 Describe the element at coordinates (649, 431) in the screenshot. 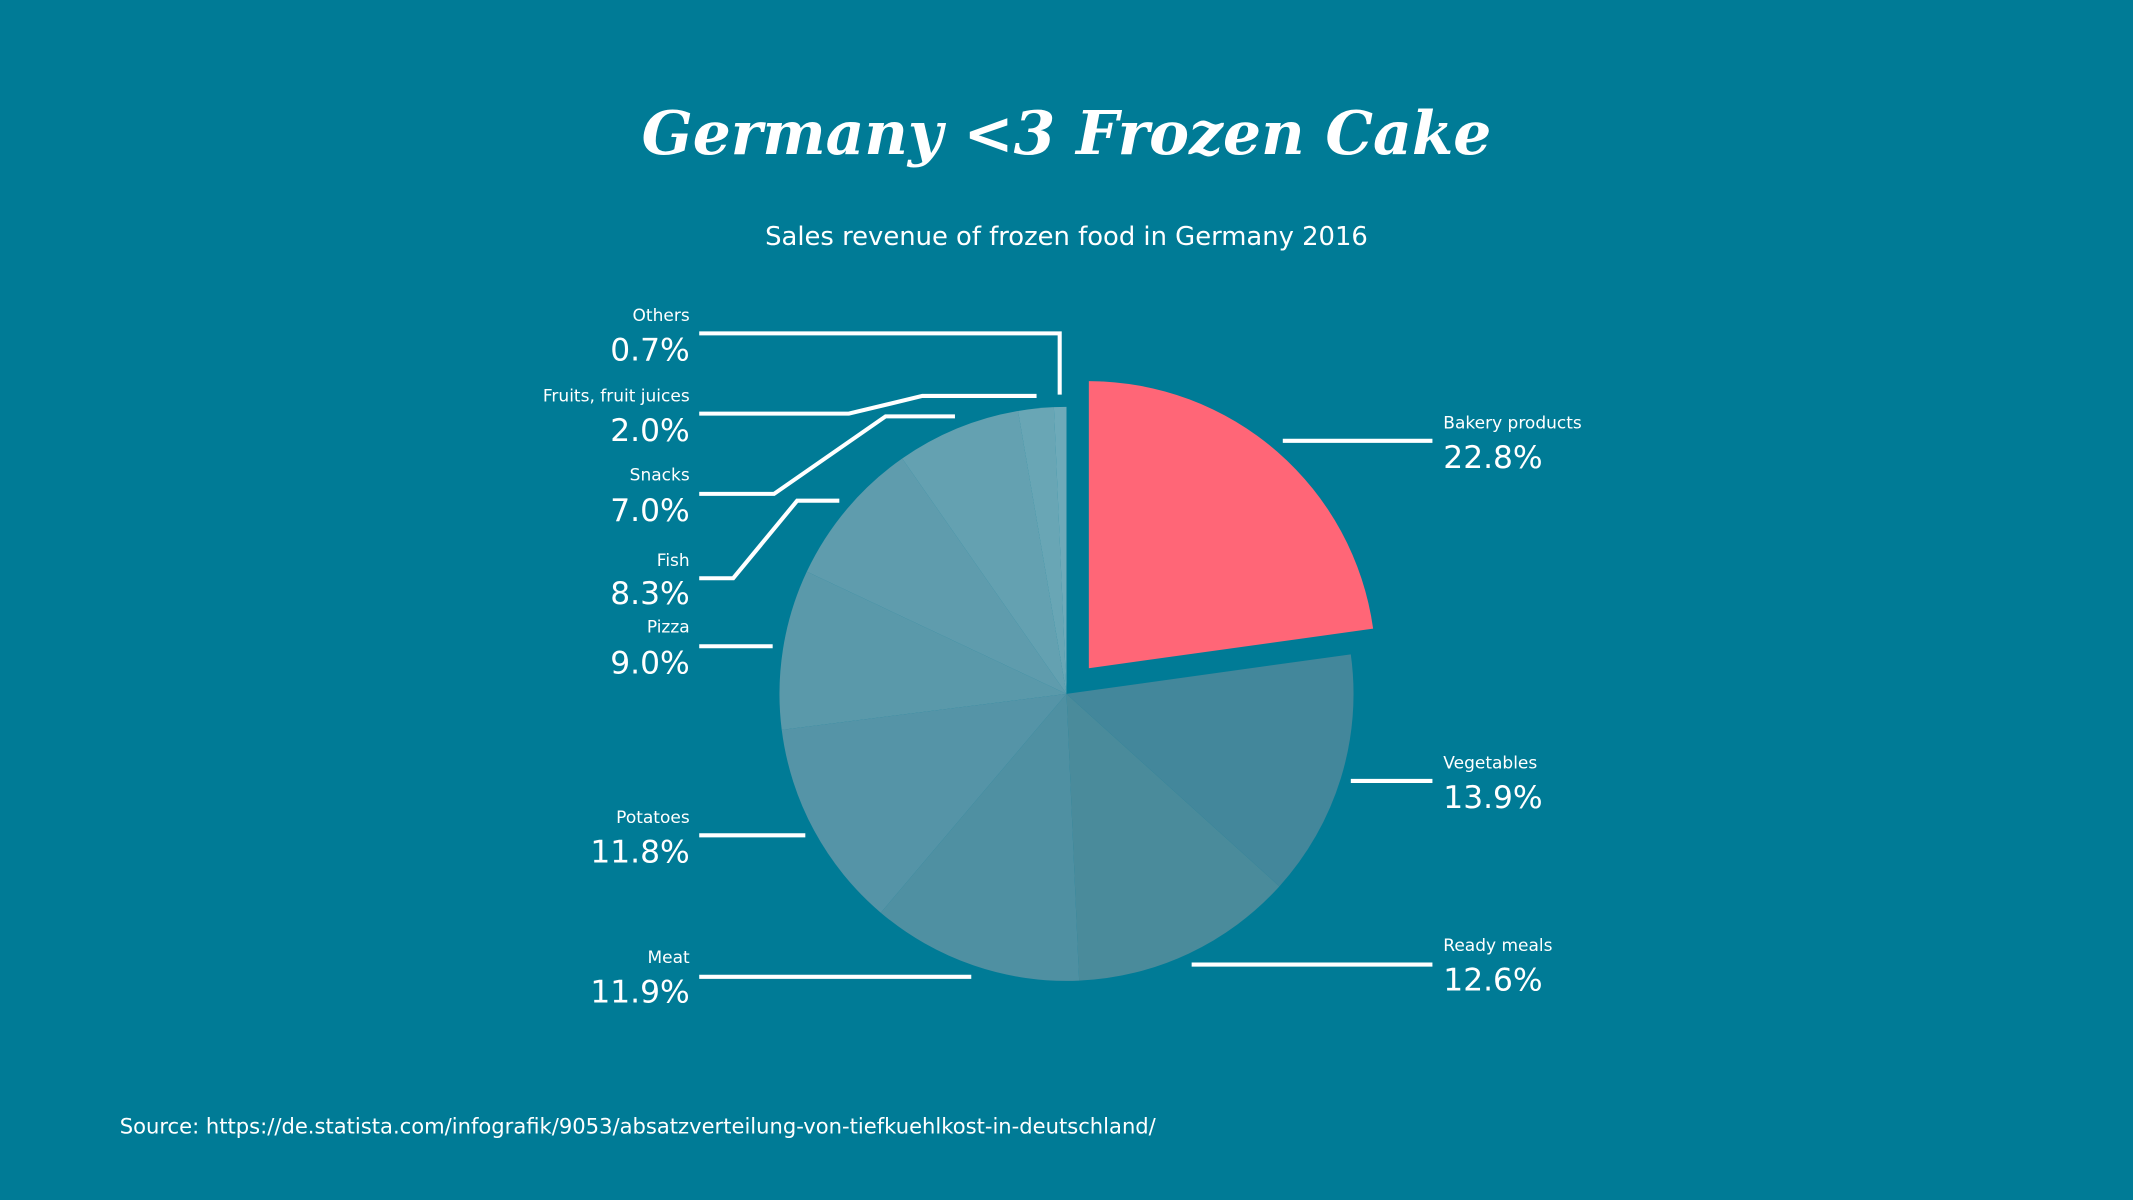

I see `label-value-fruits-fruit-juices: 2.0%` at that location.